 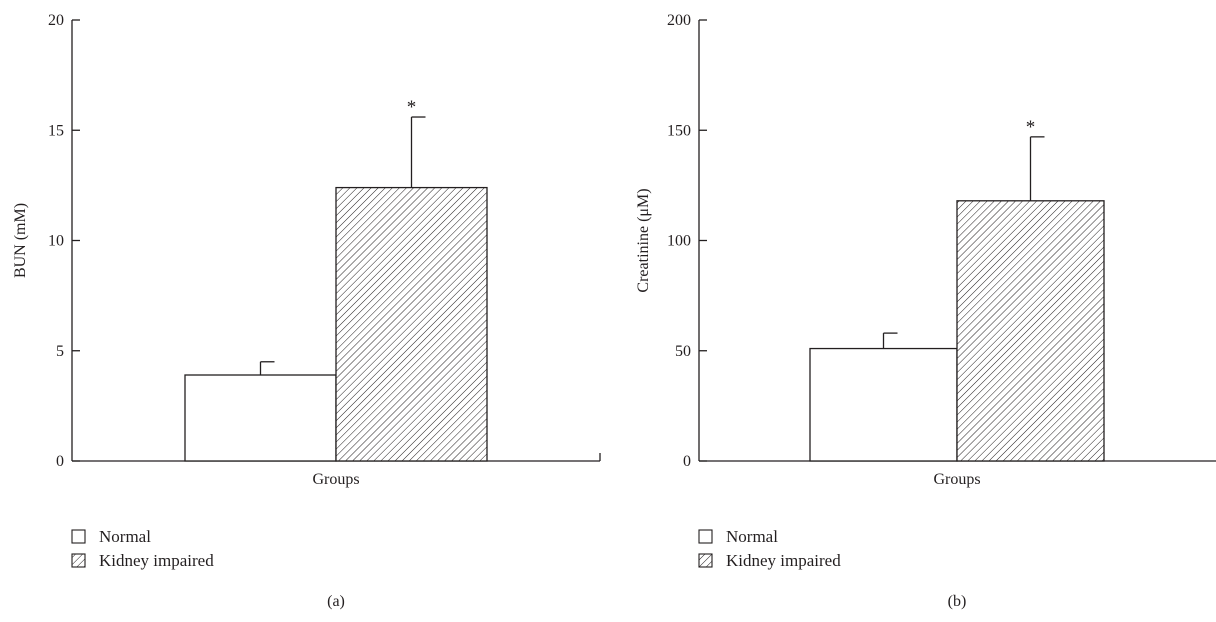 I want to click on y-tick-label: 10, so click(x=56, y=241).